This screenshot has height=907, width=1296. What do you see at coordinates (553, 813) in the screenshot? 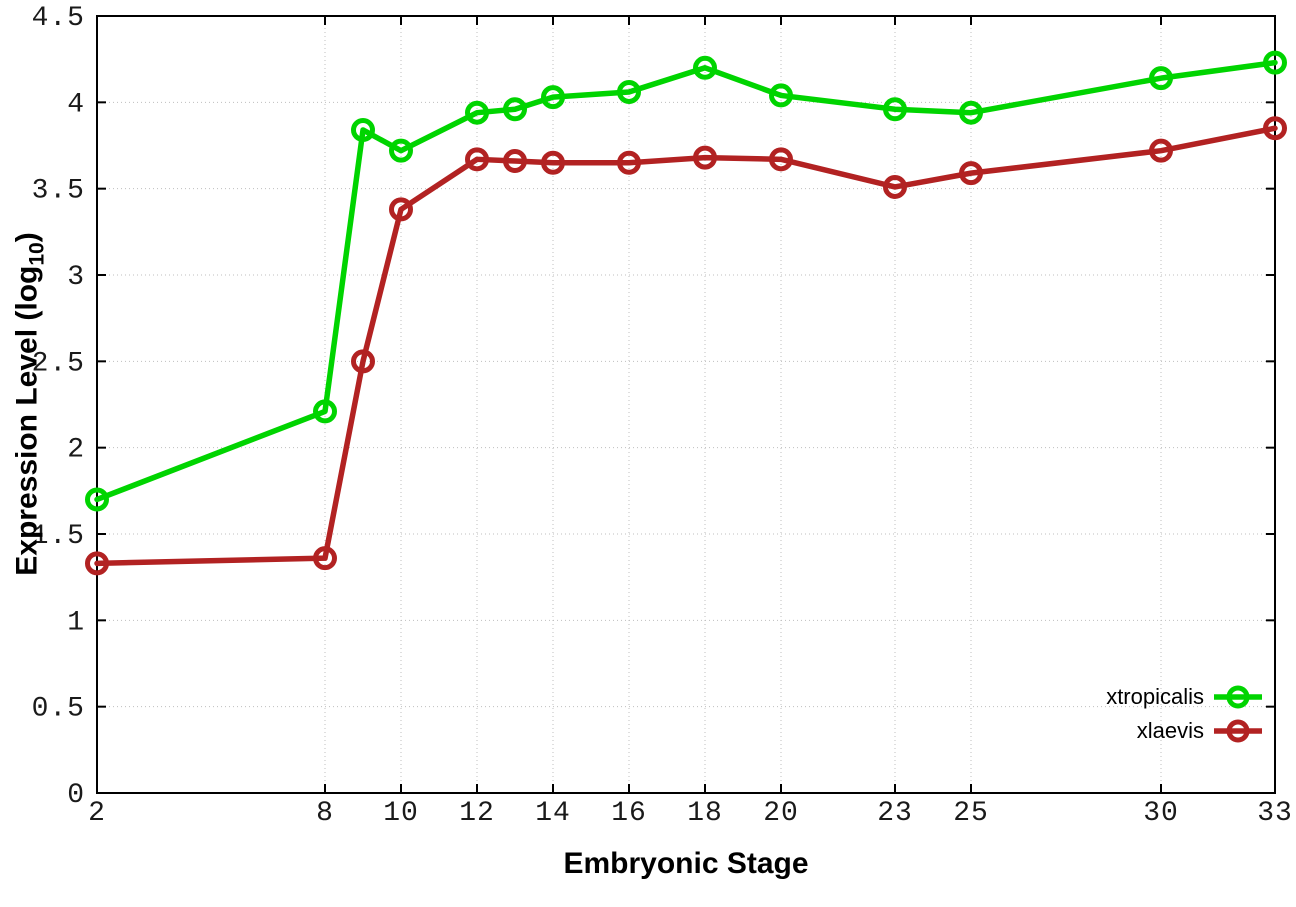
I see `x-tick-label-14: 14` at bounding box center [553, 813].